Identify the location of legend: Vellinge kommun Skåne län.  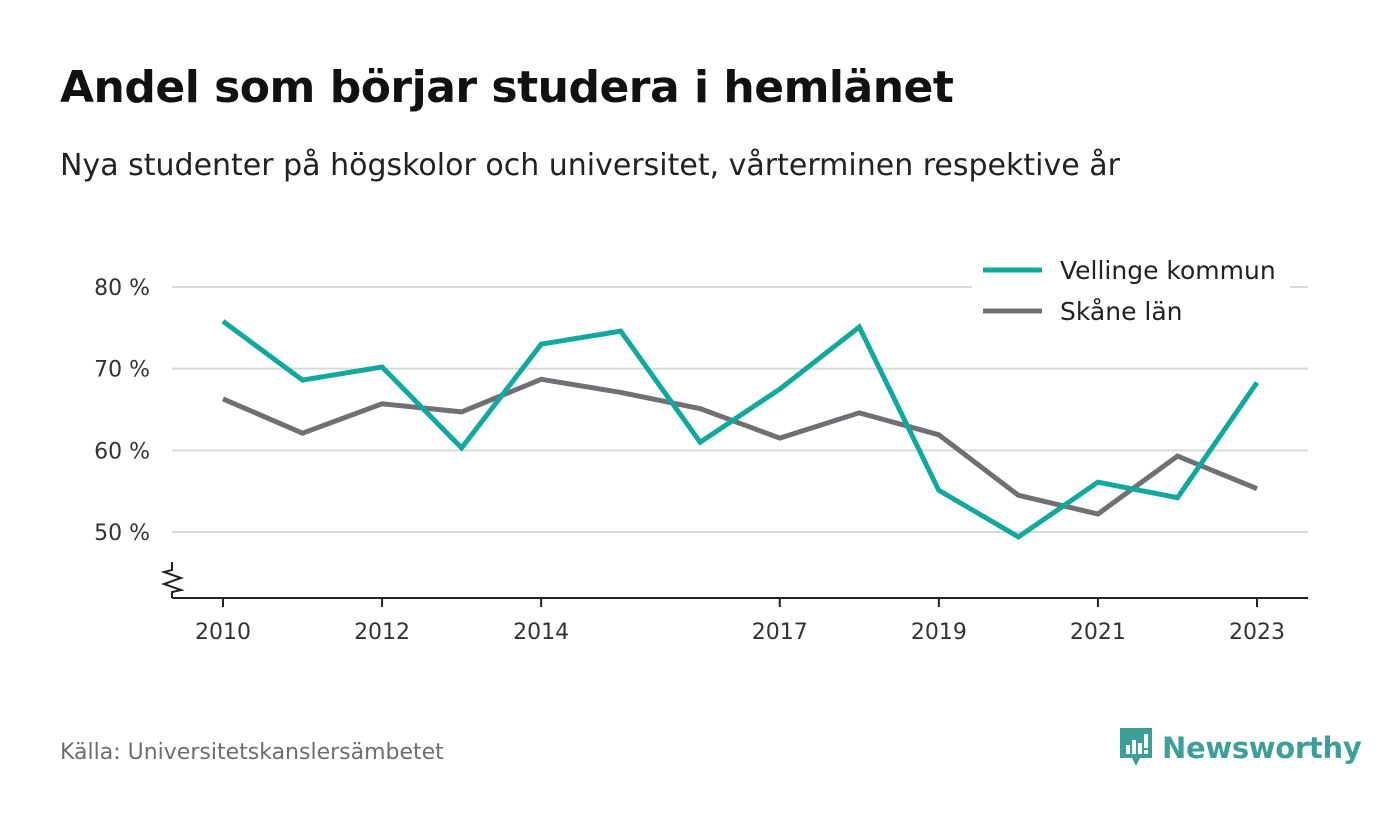
(1131, 290).